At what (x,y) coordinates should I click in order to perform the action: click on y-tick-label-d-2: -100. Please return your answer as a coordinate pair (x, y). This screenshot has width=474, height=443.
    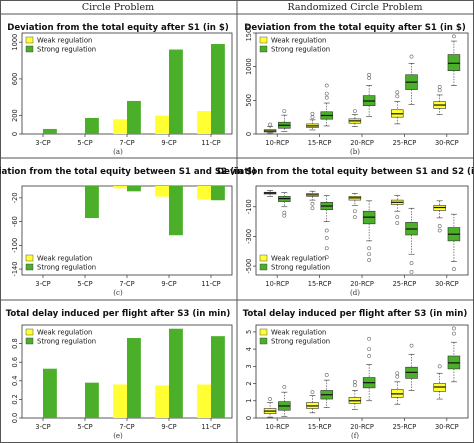
    Looking at the image, I should click on (249, 206).